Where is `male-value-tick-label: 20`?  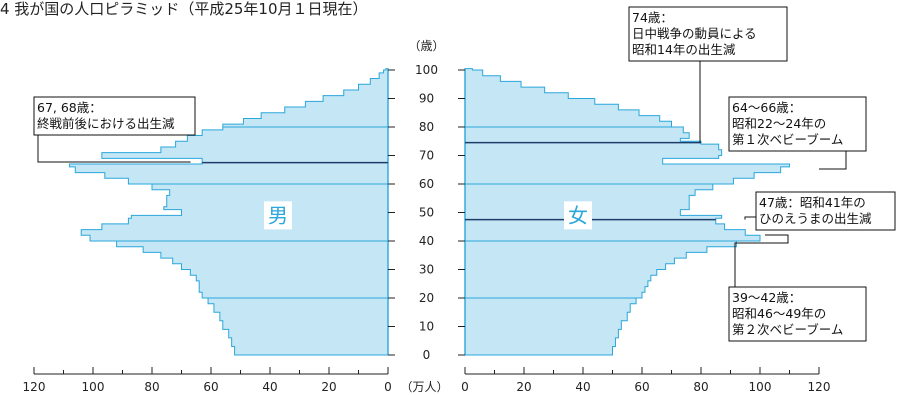 male-value-tick-label: 20 is located at coordinates (328, 387).